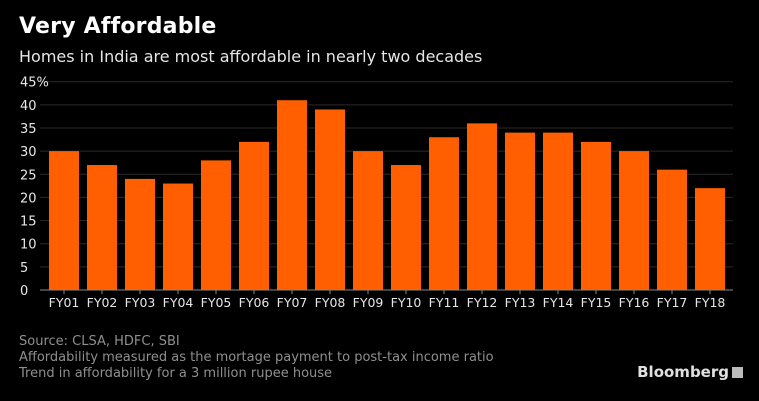 Image resolution: width=759 pixels, height=401 pixels. What do you see at coordinates (24, 268) in the screenshot?
I see `y-tick-label: 5` at bounding box center [24, 268].